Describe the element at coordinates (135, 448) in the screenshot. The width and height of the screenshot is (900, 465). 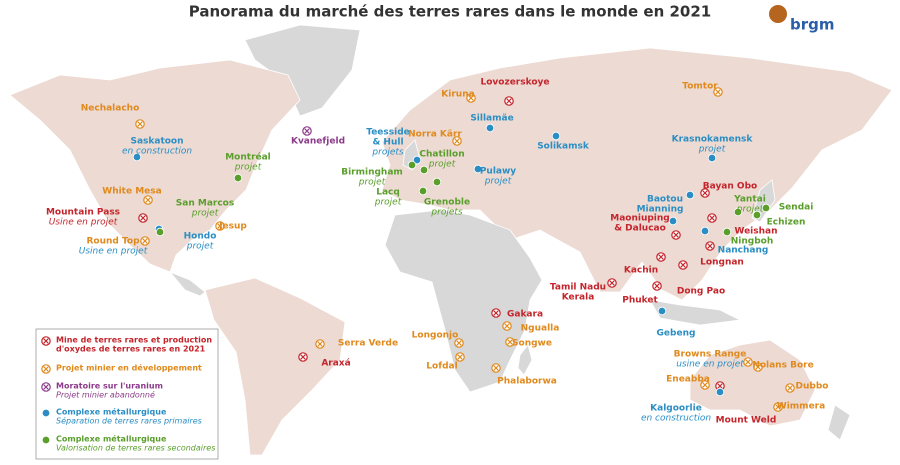
I see `legend-subtitle: Valorisation de terres rares secondaires` at that location.